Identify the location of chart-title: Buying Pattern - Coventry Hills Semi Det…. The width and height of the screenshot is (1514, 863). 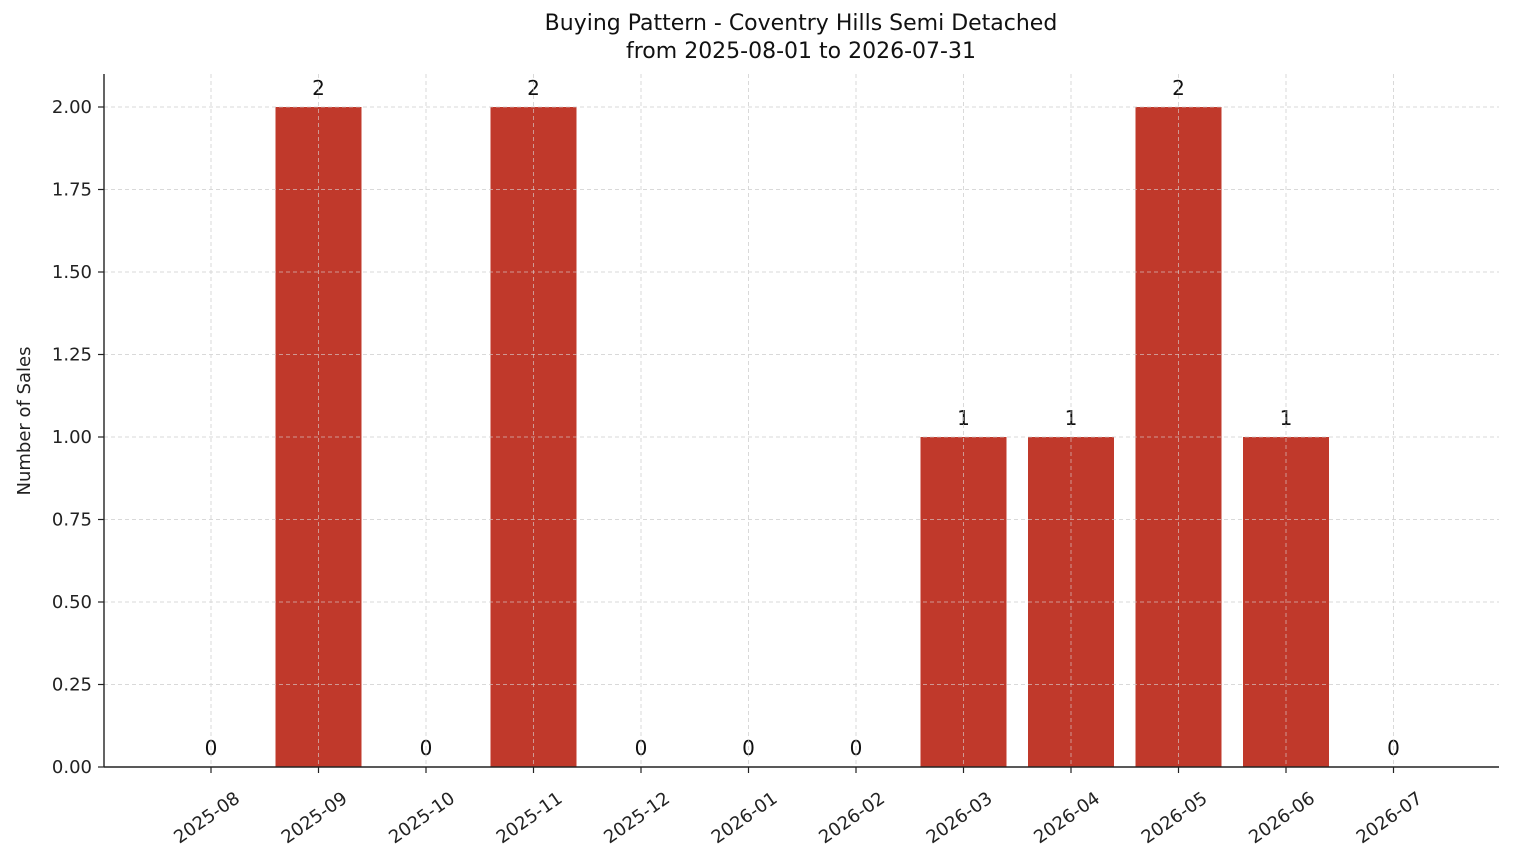
(801, 23).